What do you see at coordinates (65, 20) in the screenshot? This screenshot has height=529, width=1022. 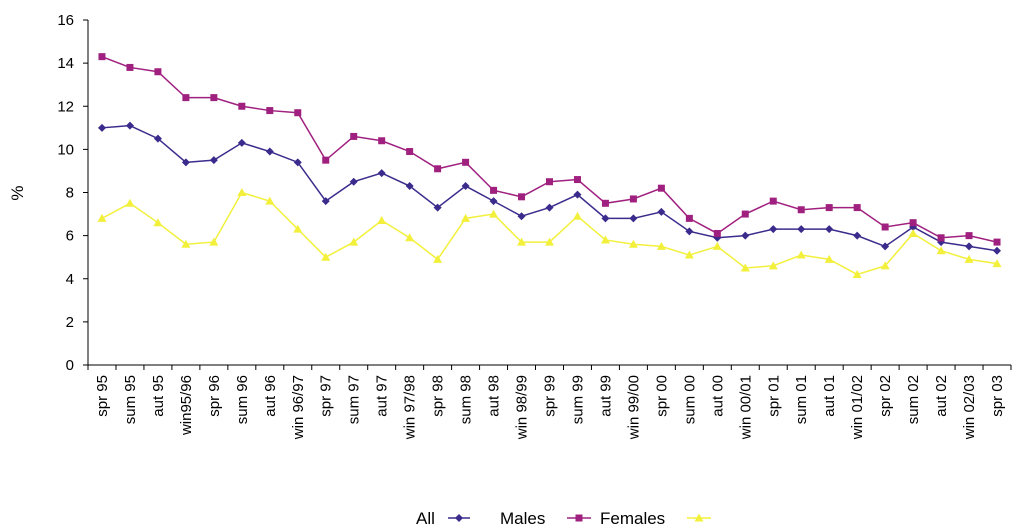 I see `y-tick-label: 16` at bounding box center [65, 20].